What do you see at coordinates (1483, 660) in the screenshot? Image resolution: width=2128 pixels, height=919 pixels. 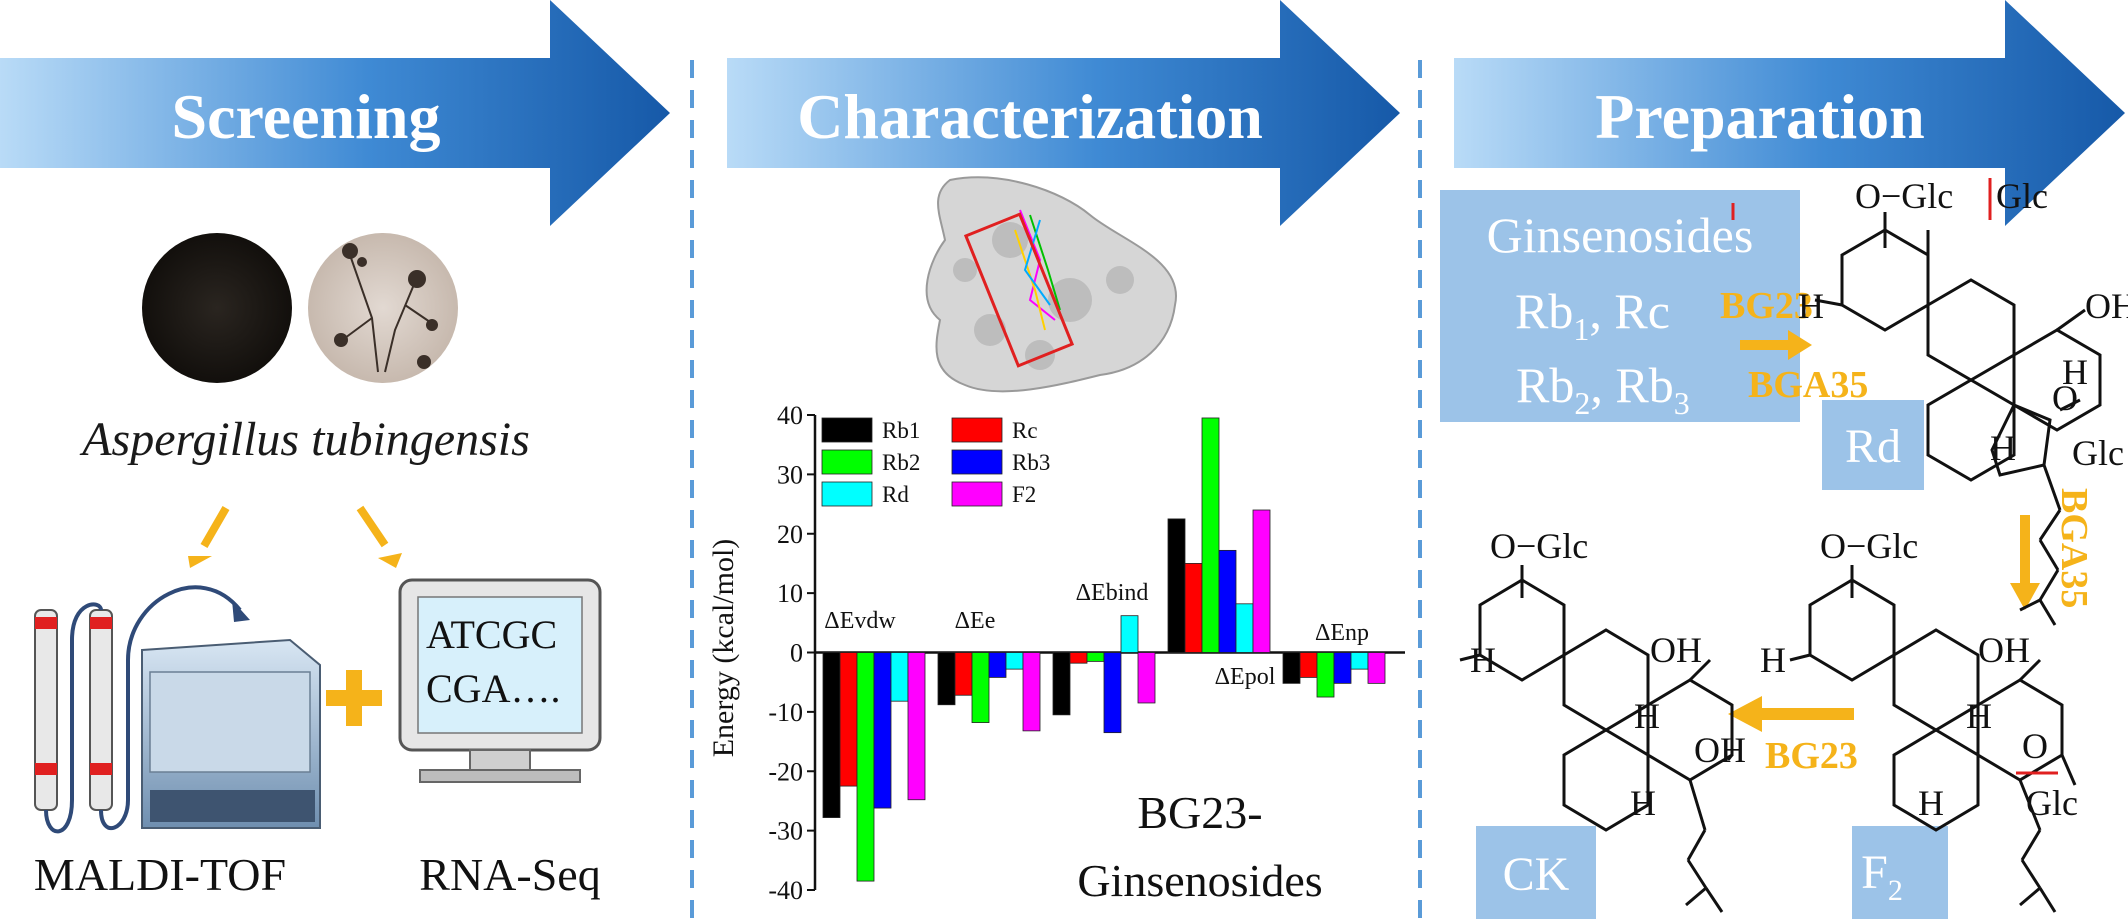 I see `ck-h-1: H` at bounding box center [1483, 660].